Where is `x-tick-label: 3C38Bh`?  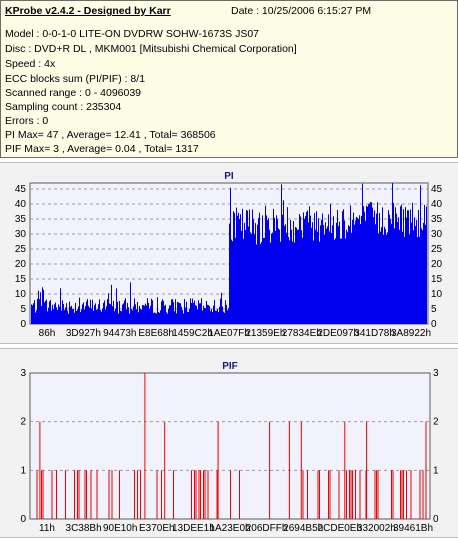 x-tick-label: 3C38Bh is located at coordinates (84, 528).